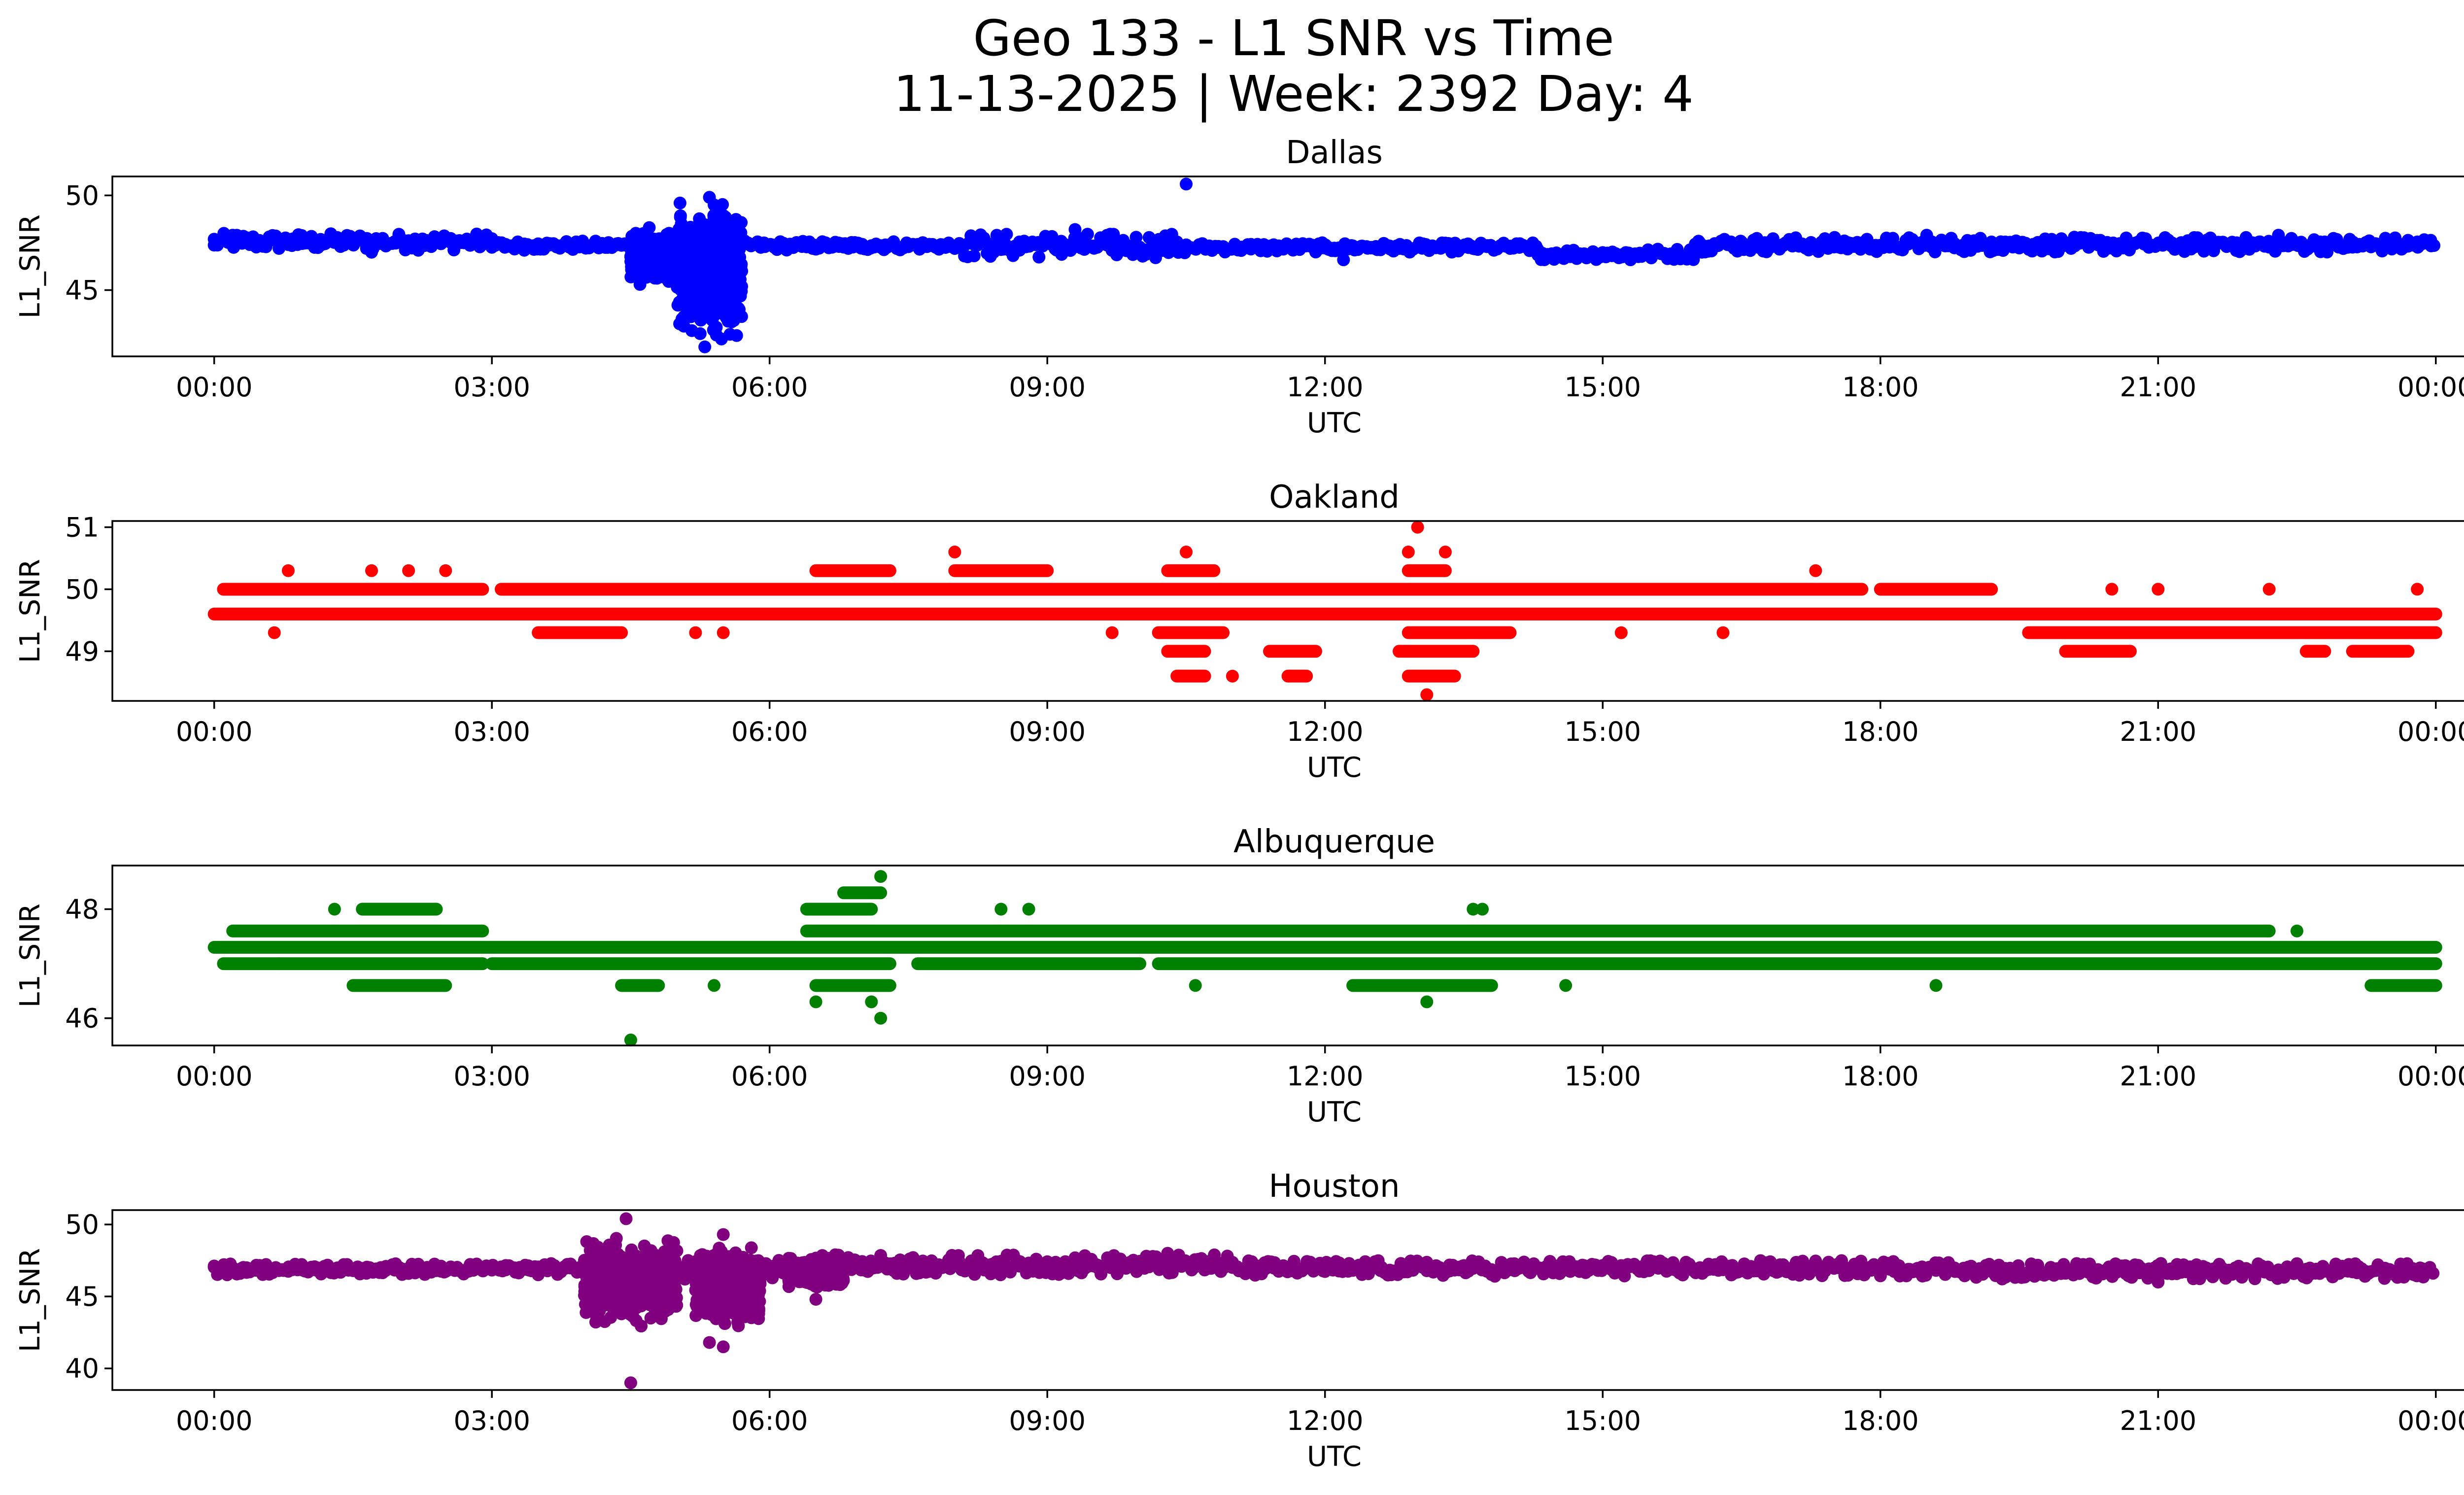  I want to click on x-tick-label: 06:00, so click(769, 731).